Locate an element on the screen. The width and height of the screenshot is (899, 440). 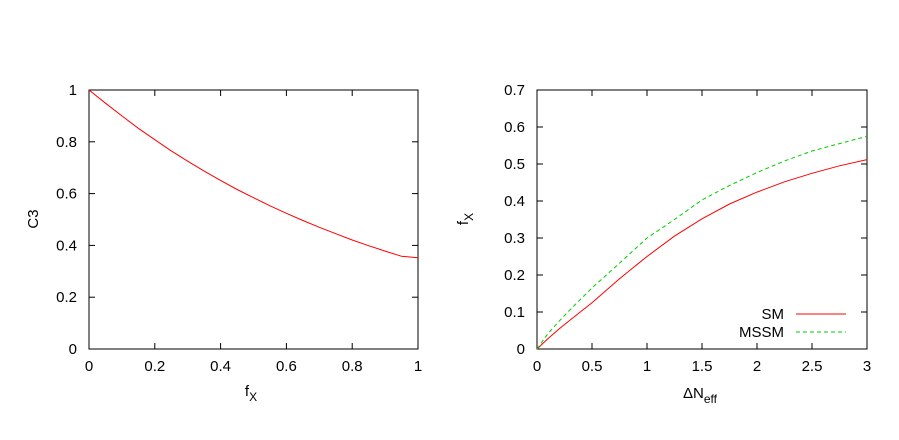
x-axis-label-sub: X is located at coordinates (253, 397).